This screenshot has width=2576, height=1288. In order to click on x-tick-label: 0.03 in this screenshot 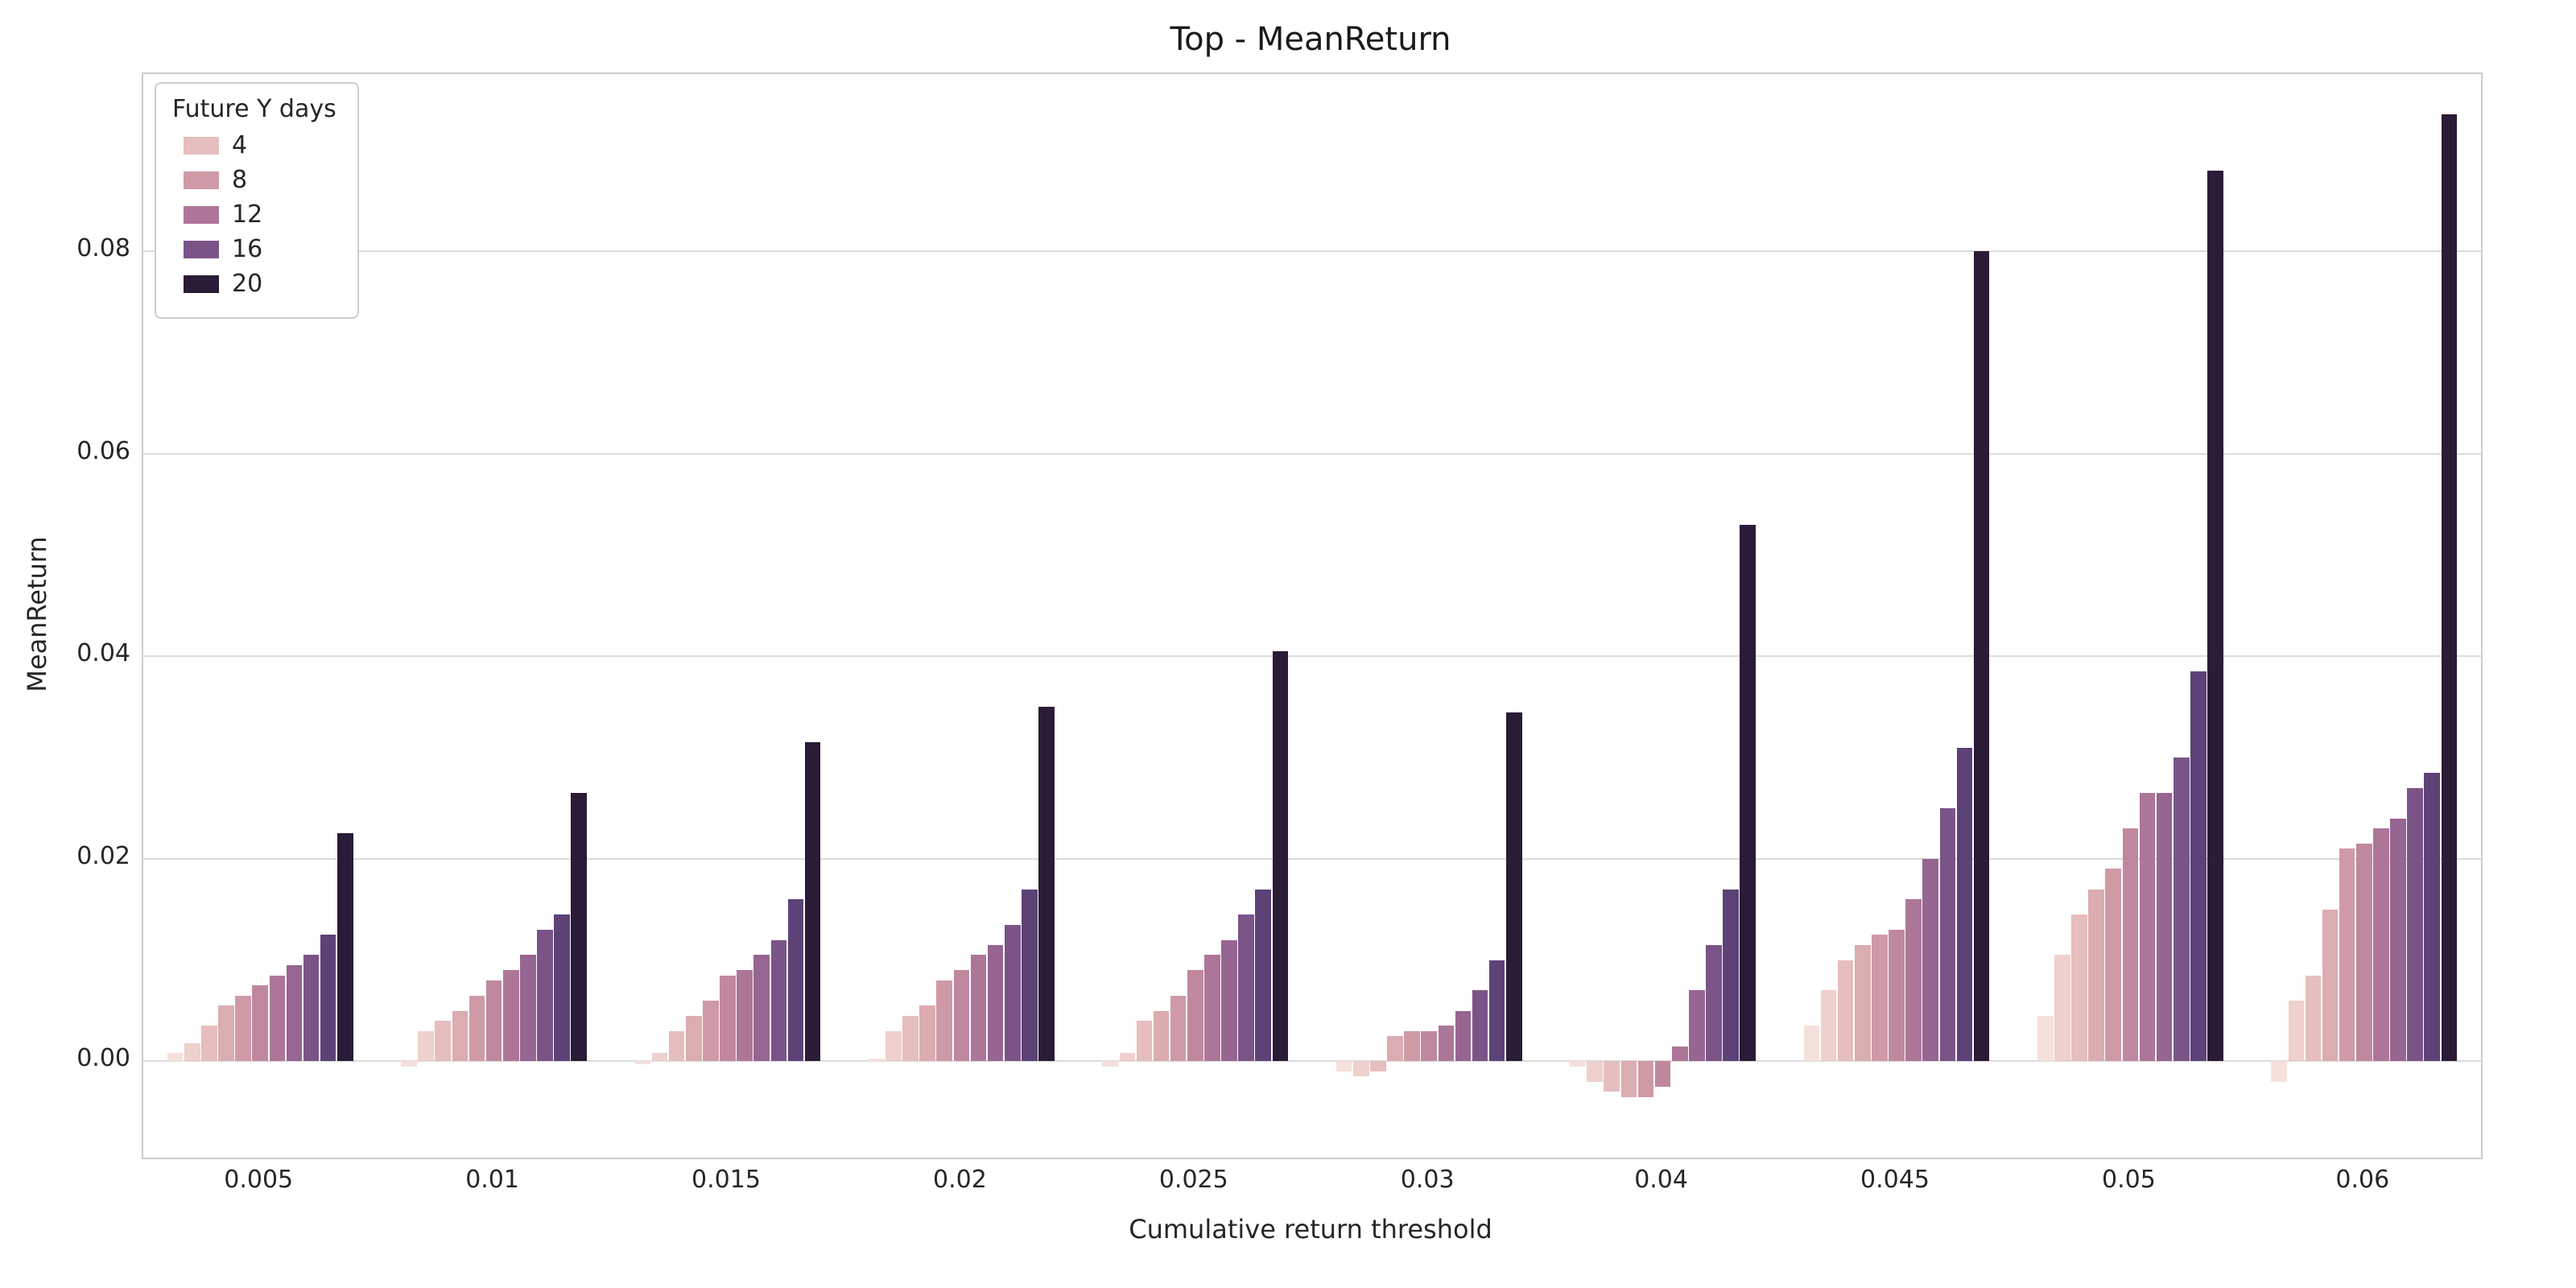, I will do `click(1427, 1180)`.